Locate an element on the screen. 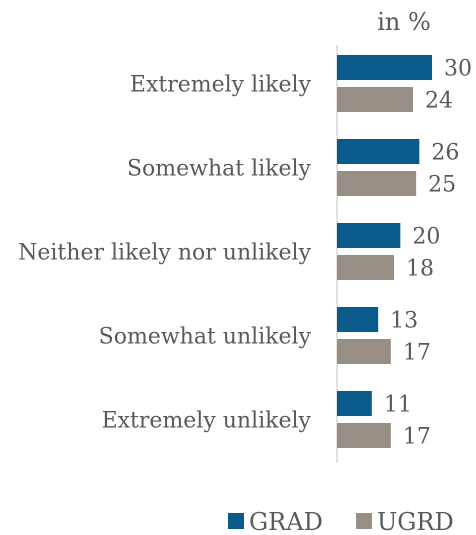  value-label-ugrd-somewhat-unlikely: 17 is located at coordinates (417, 353).